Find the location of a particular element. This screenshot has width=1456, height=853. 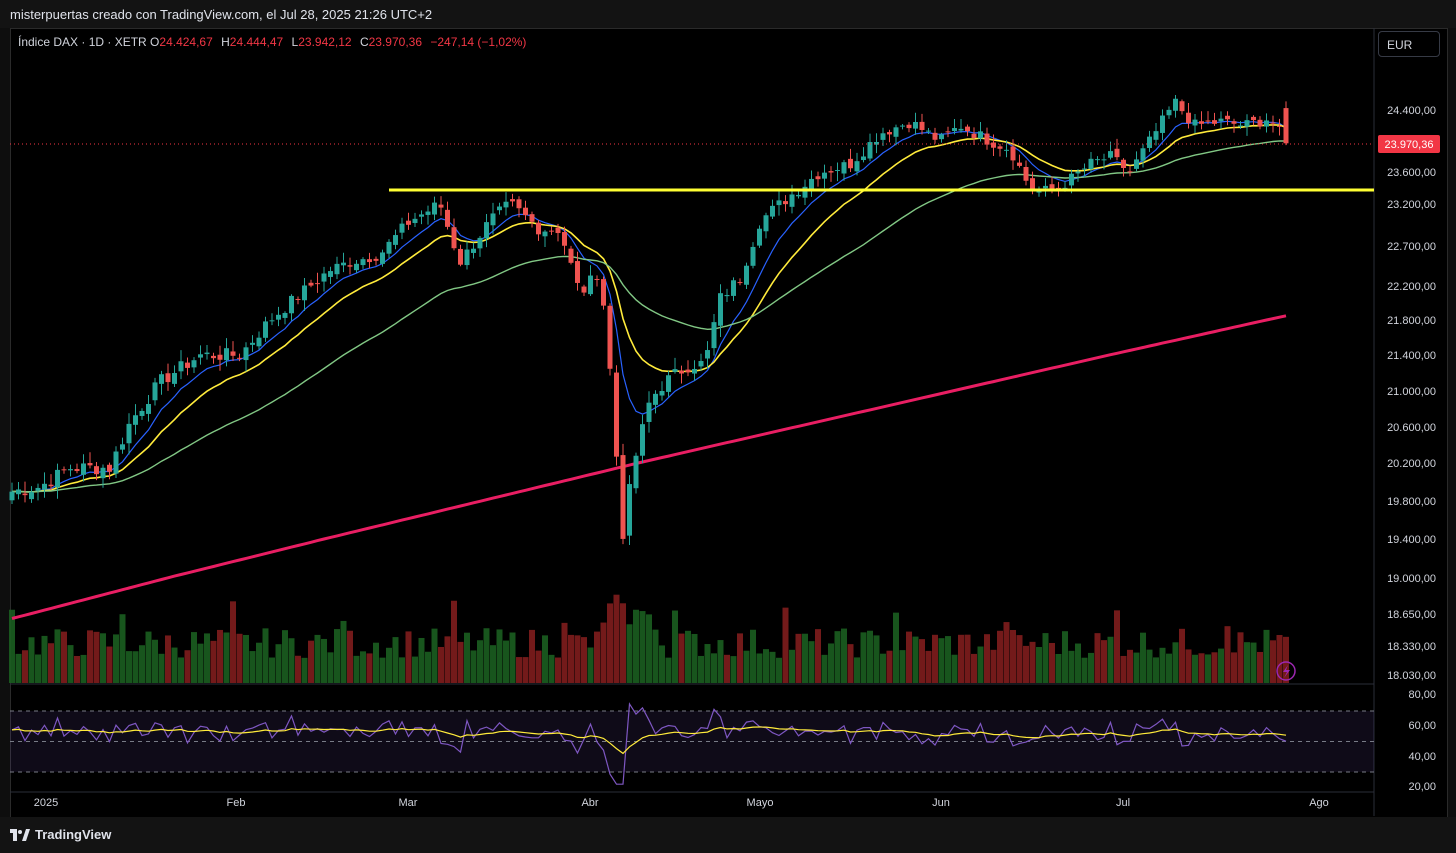

price-tick-label: 23.600,00 is located at coordinates (1411, 173).